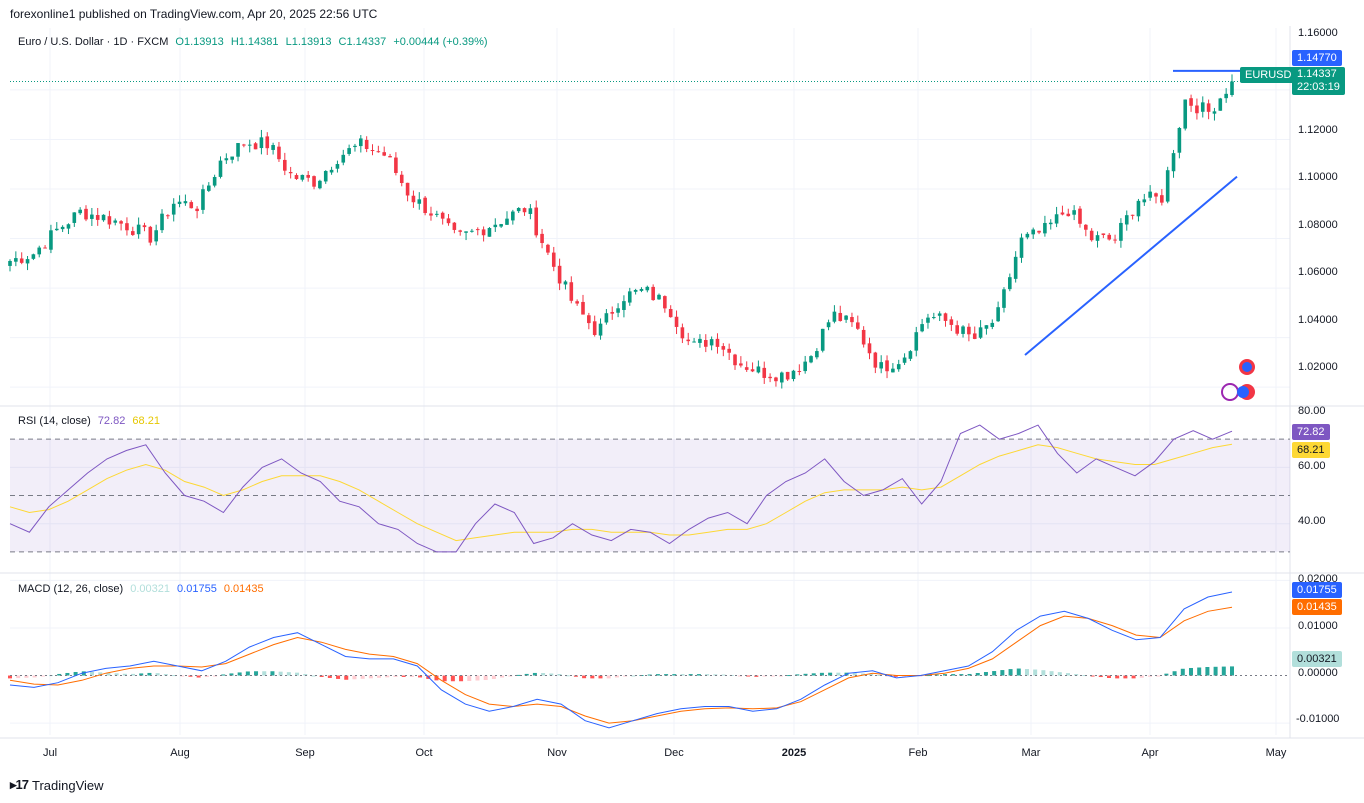  I want to click on rsi-value: 72.82, so click(111, 421).